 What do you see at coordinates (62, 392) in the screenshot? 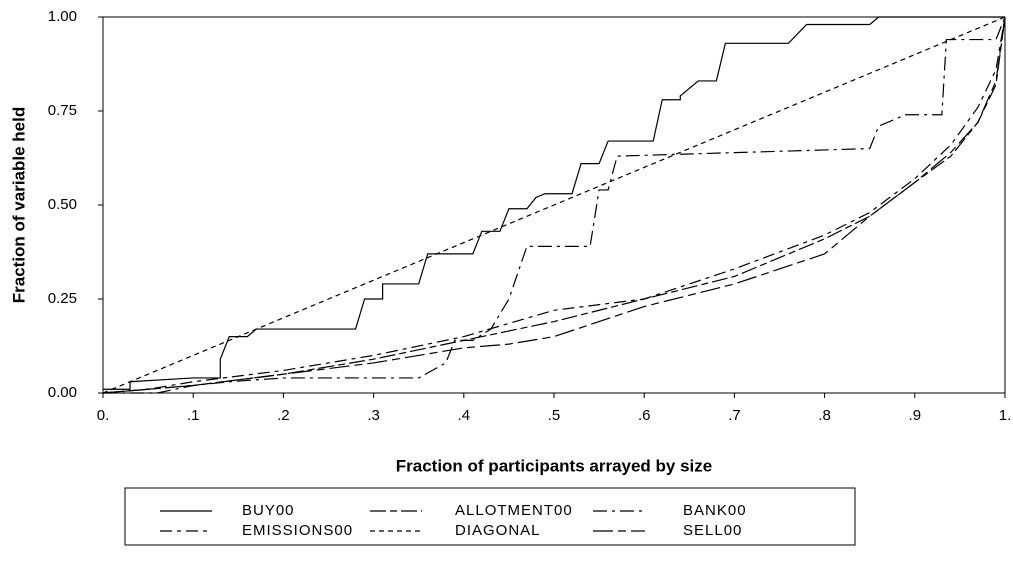
I see `y-tick-label: 0.00` at bounding box center [62, 392].